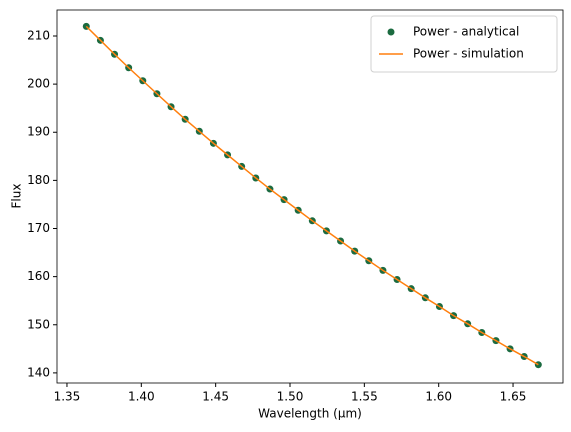  I want to click on x-axis-label: Wavelength (μm), so click(310, 414).